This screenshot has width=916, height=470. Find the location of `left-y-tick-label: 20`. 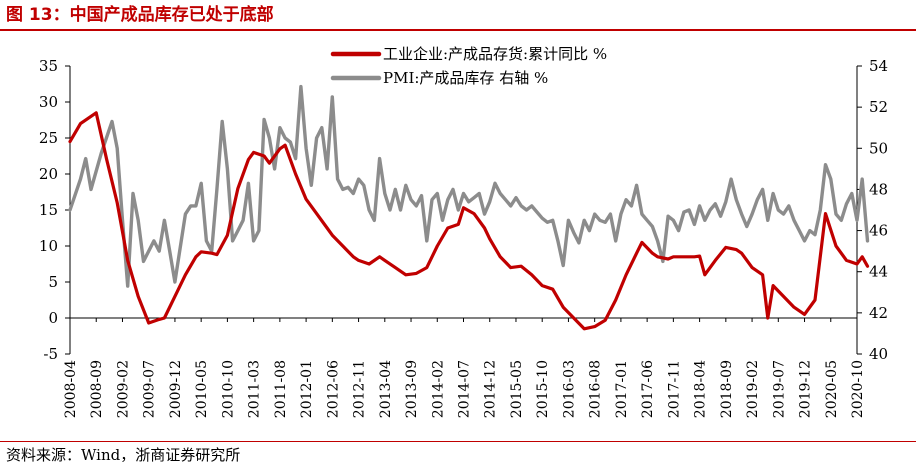

left-y-tick-label: 20 is located at coordinates (48, 174).